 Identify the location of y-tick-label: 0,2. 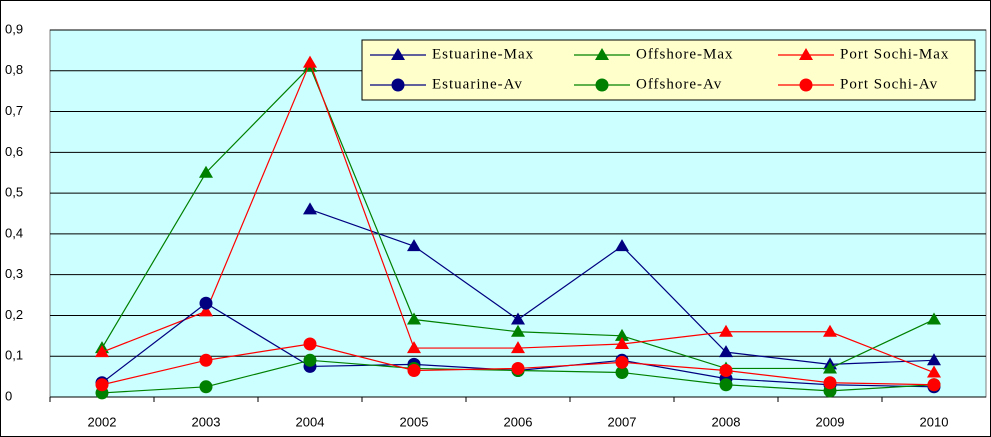
(14, 314).